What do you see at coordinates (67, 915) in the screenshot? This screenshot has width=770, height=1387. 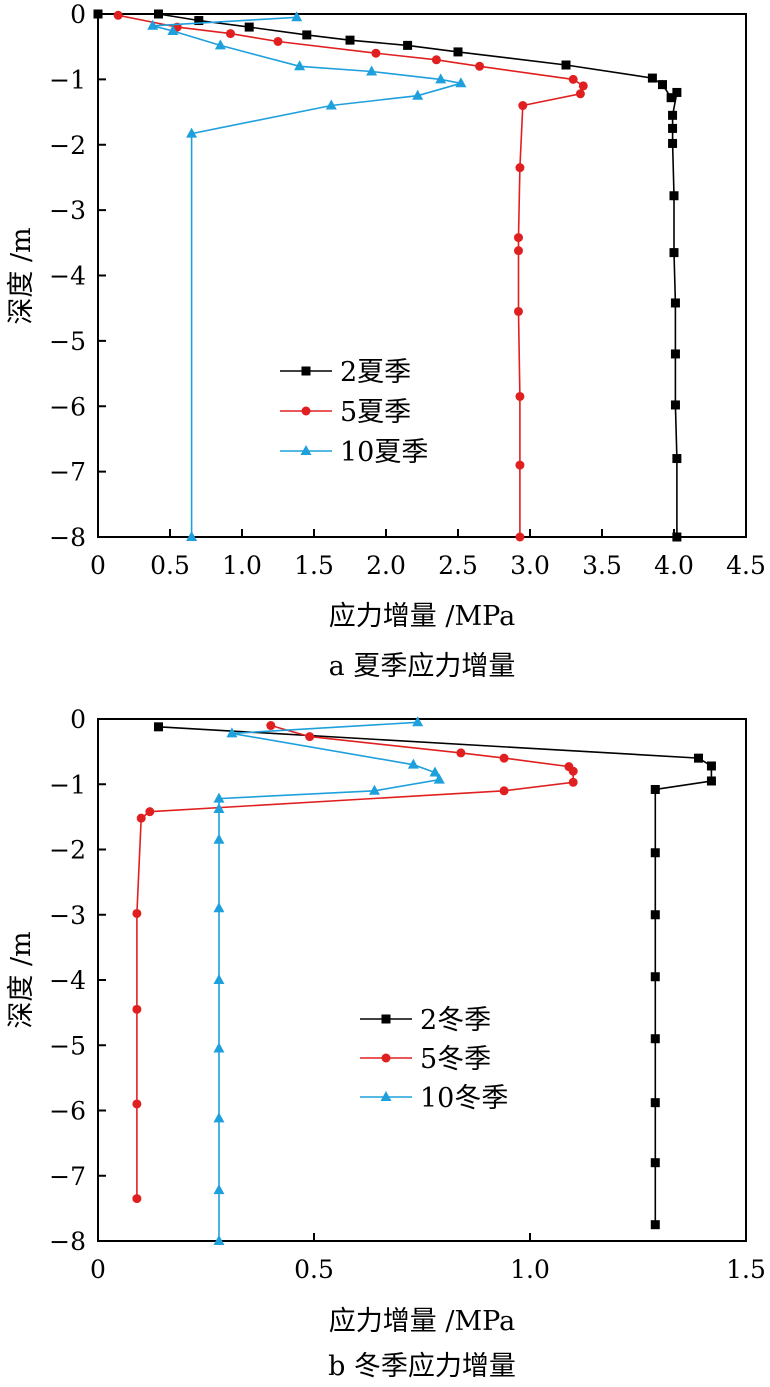 I see `y-tick-label: −3` at bounding box center [67, 915].